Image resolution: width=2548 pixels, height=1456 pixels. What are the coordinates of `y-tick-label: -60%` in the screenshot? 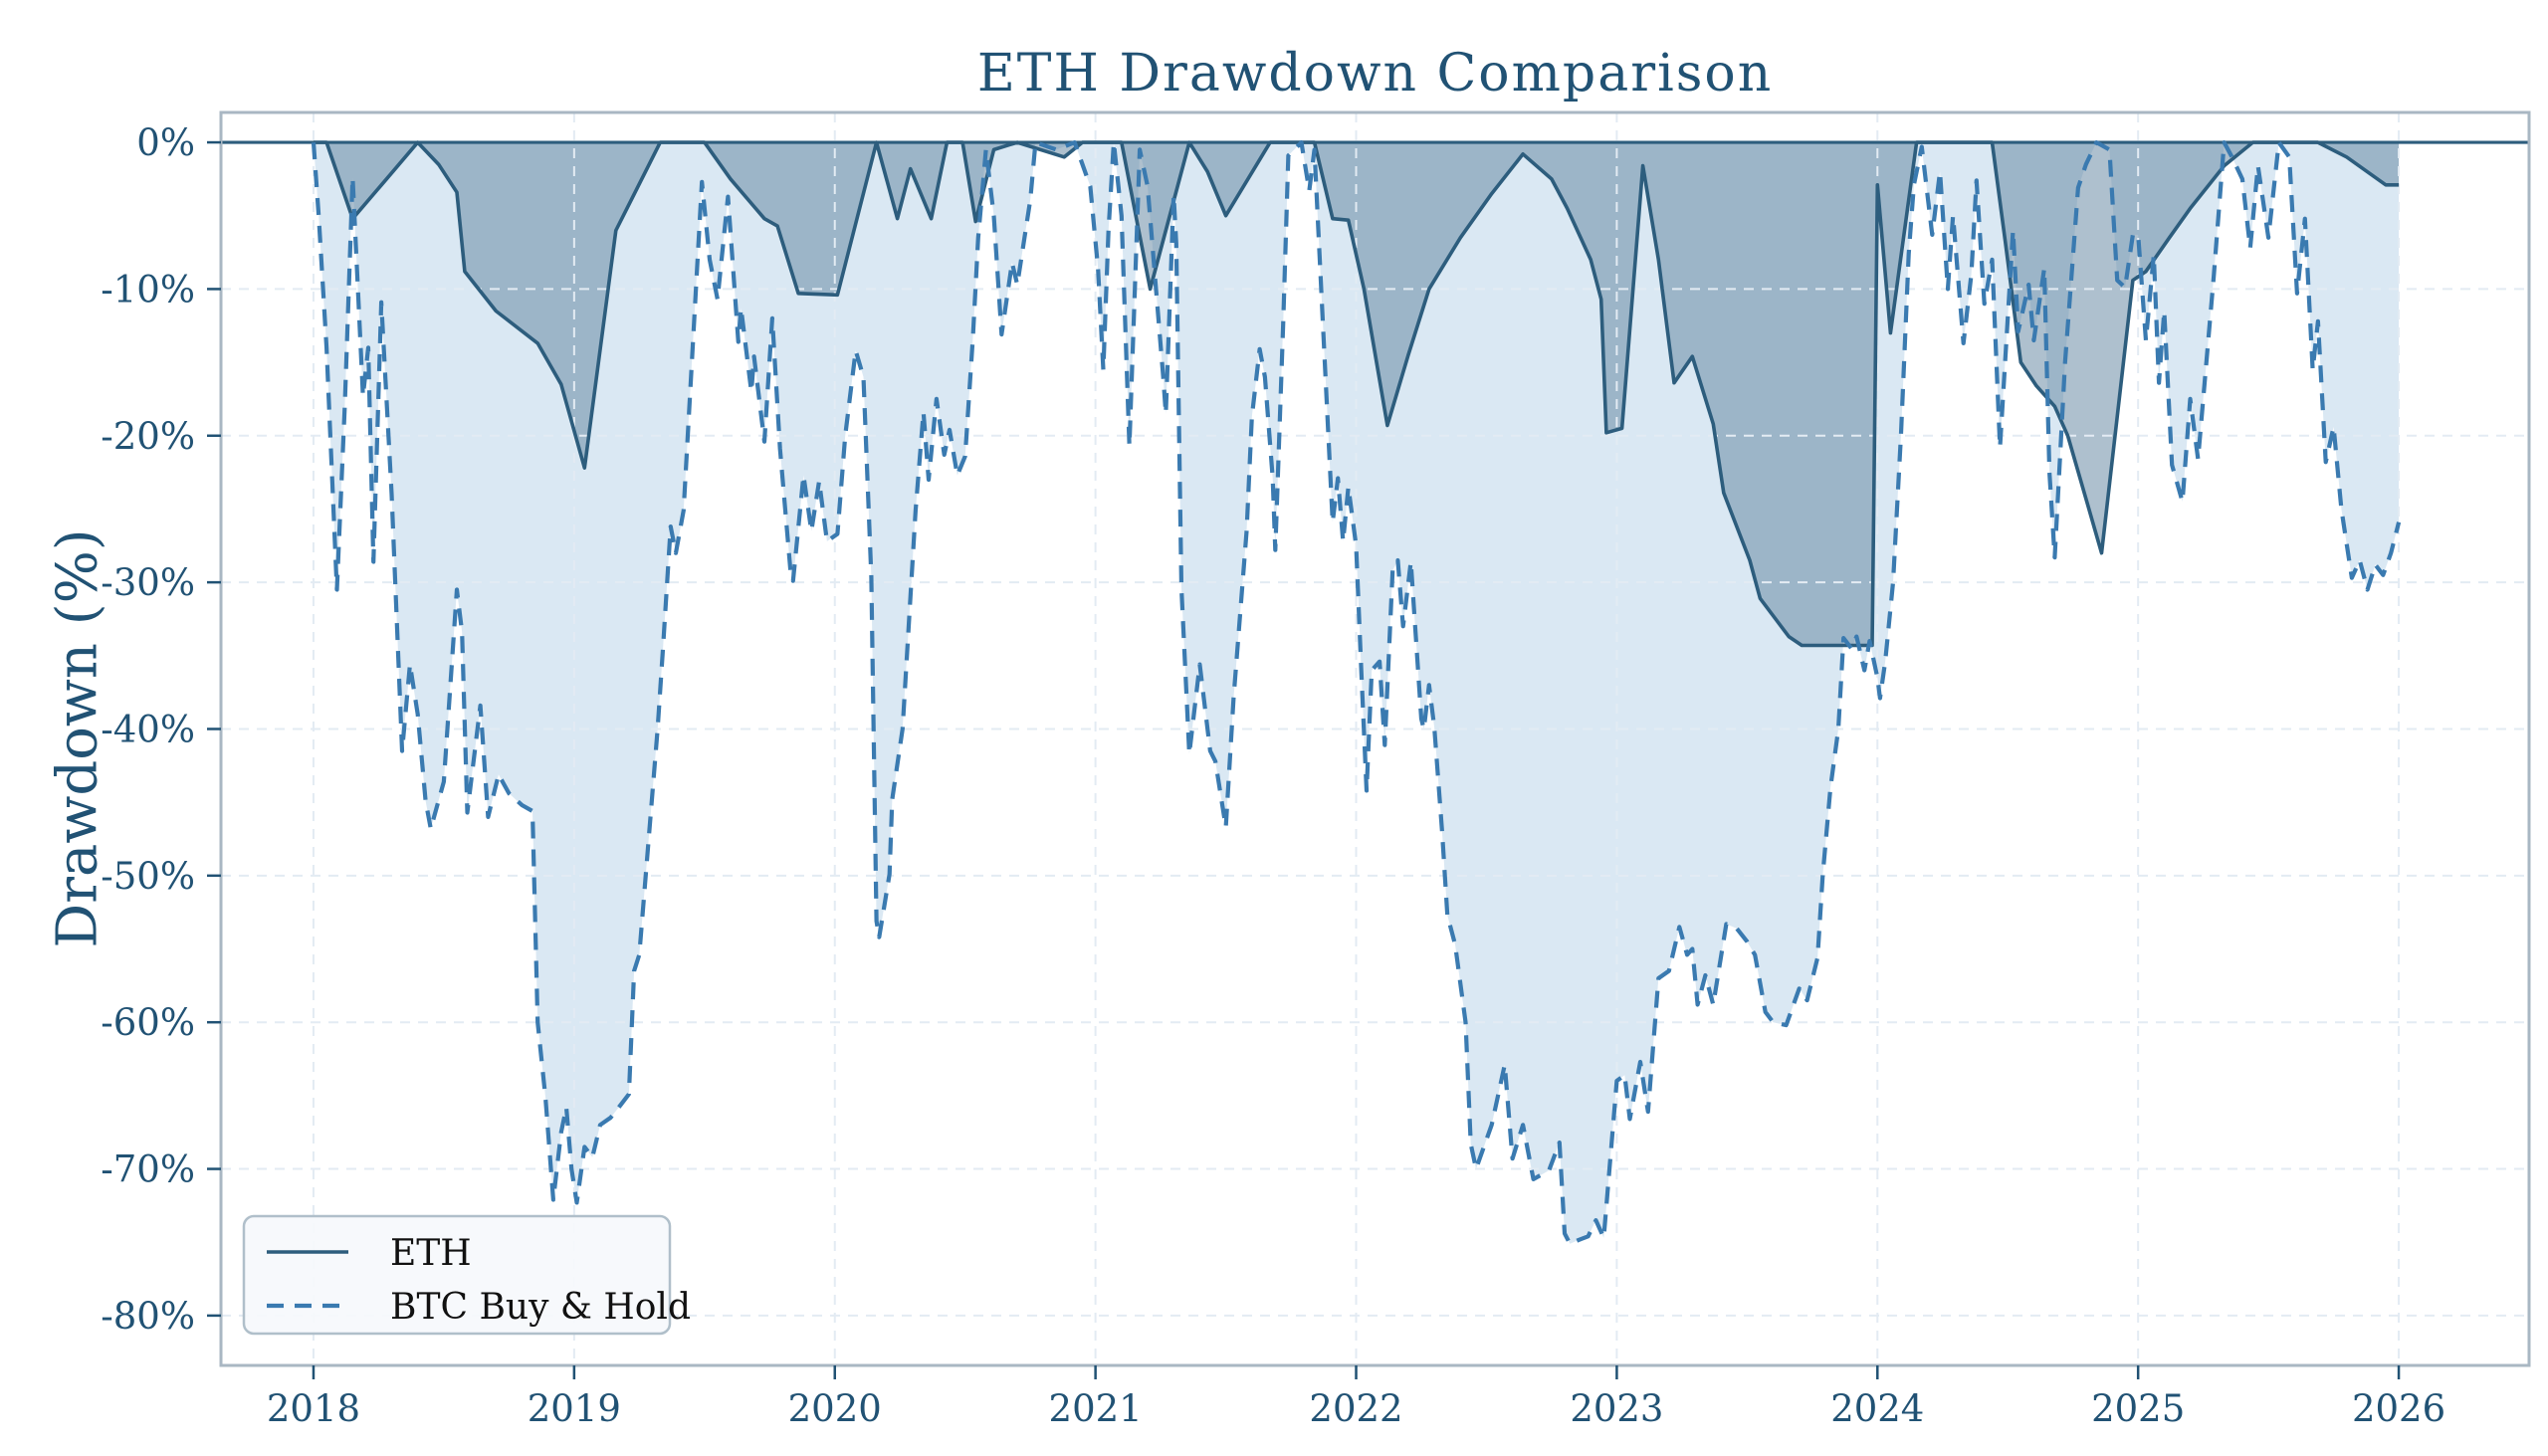 It's located at (148, 1023).